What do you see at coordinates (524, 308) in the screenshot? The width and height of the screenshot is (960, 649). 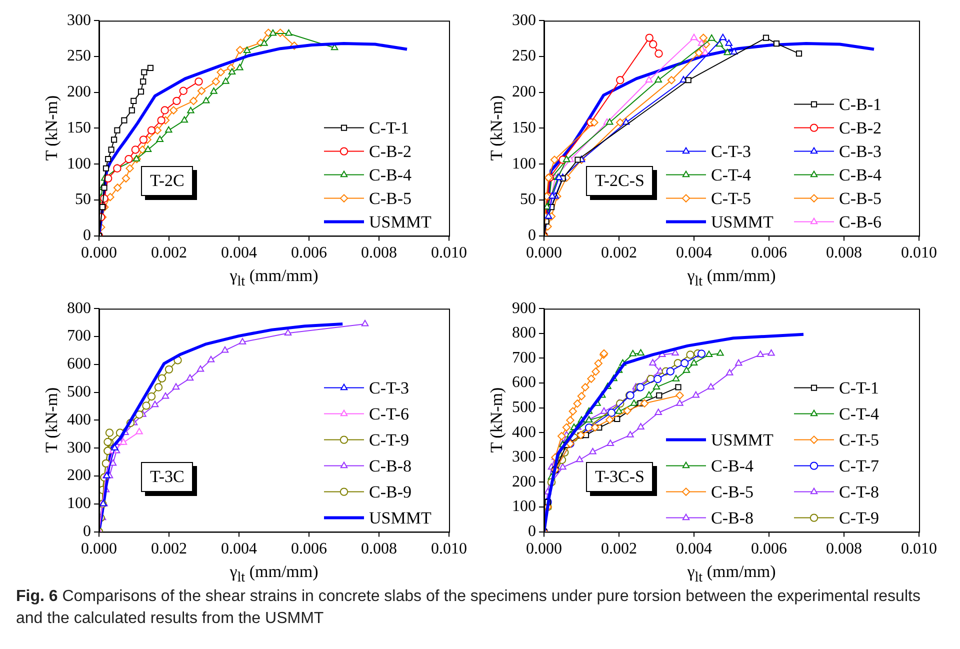 I see `y-tick-label: 900` at bounding box center [524, 308].